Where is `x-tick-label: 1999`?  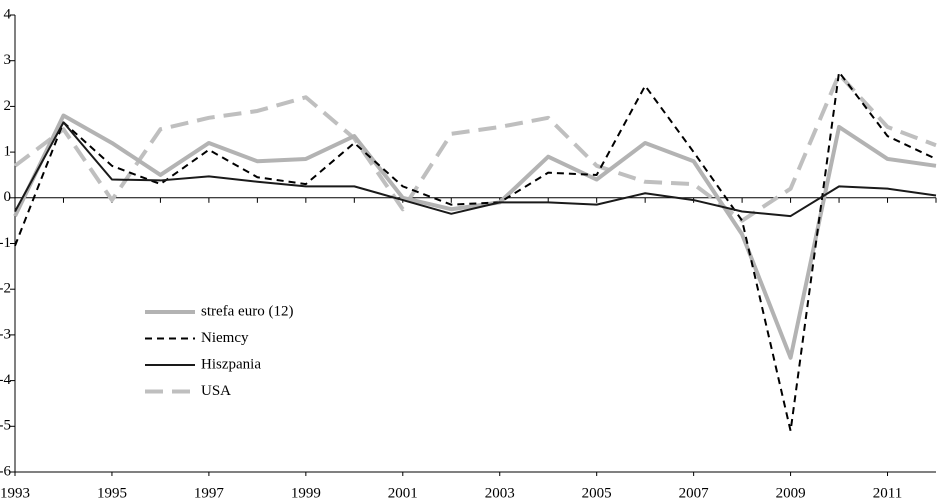 x-tick-label: 1999 is located at coordinates (306, 493).